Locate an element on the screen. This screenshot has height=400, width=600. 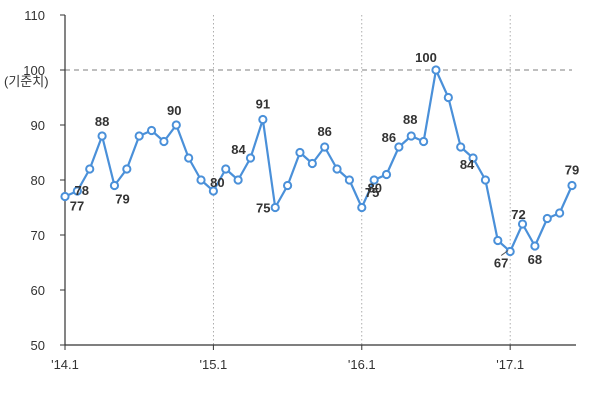
y-axis-ticks: 50 60 70 80 90 100 110 is located at coordinates (44, 180).